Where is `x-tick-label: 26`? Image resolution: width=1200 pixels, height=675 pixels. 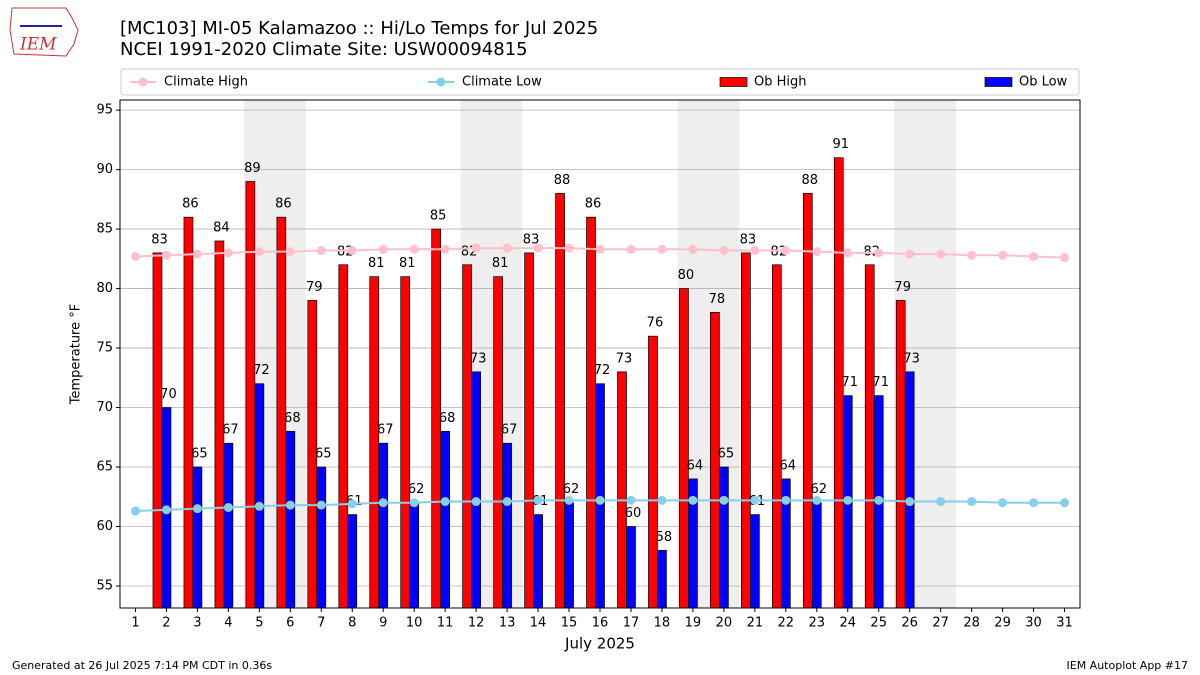
x-tick-label: 26 is located at coordinates (909, 623).